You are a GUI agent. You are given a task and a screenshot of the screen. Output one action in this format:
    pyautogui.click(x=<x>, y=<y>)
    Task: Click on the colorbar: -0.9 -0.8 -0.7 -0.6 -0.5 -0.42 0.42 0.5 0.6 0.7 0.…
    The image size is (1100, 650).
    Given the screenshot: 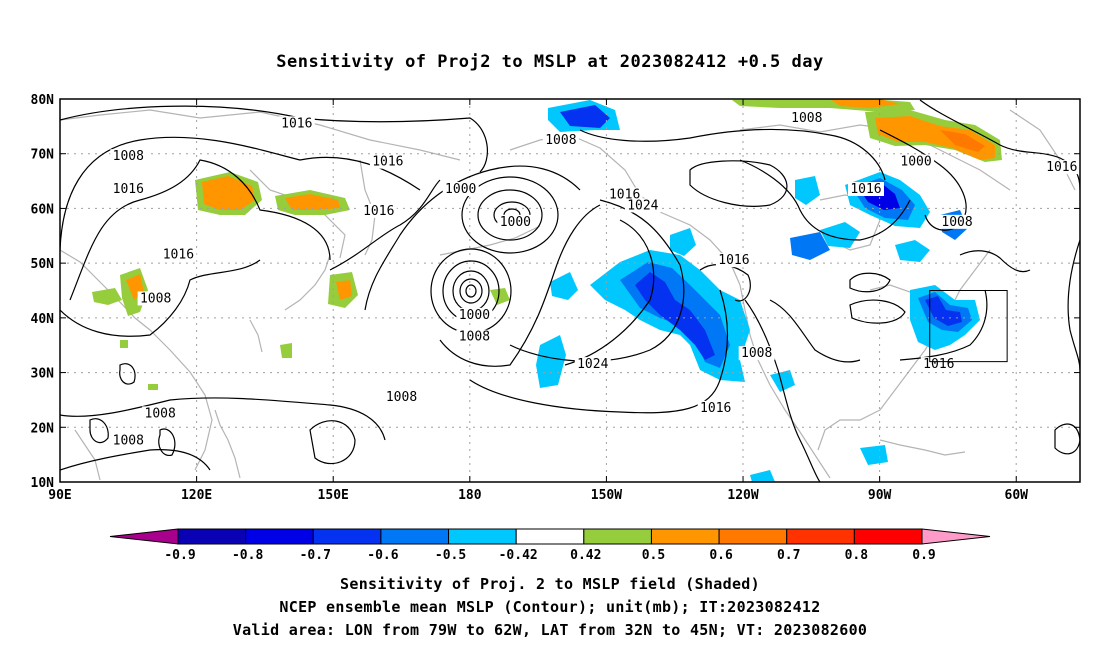 What is the action you would take?
    pyautogui.click(x=550, y=545)
    